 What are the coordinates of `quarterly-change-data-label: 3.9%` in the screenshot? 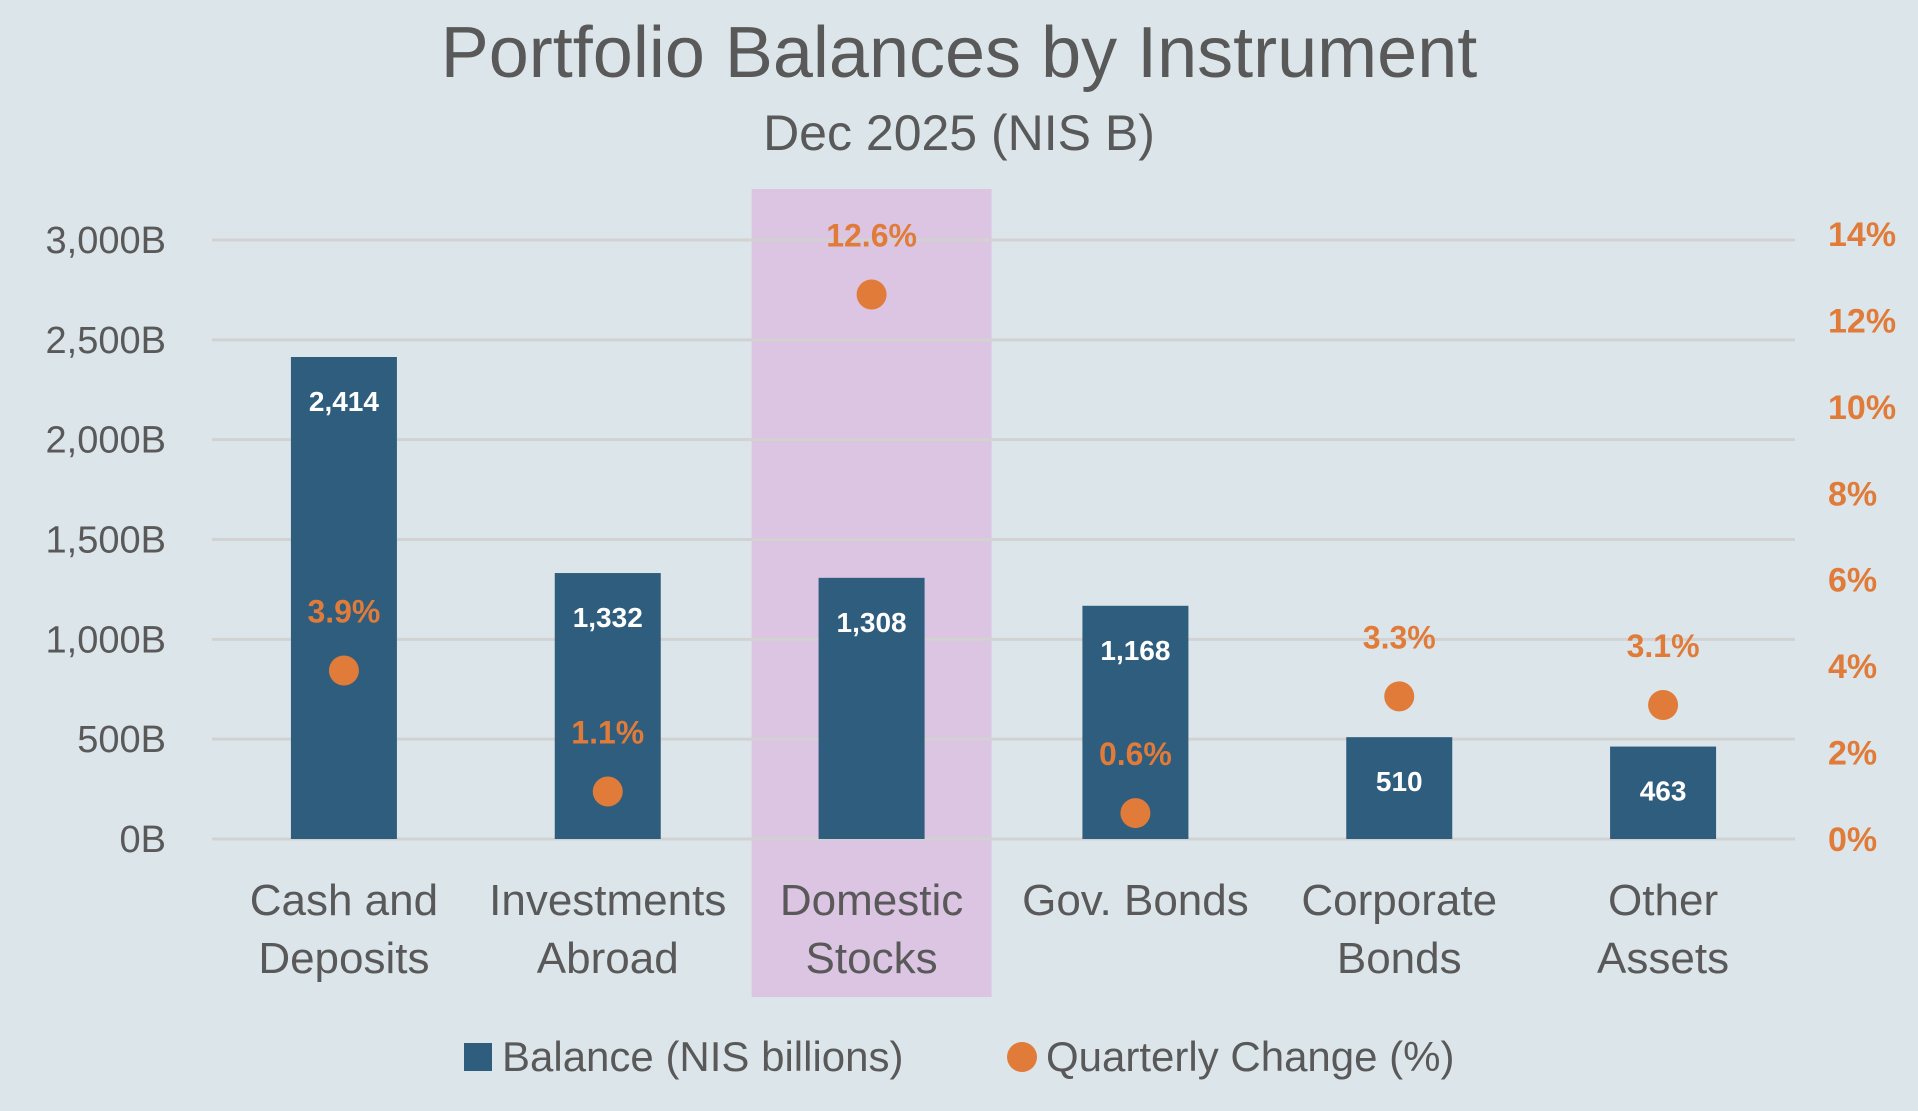 It's located at (343, 611).